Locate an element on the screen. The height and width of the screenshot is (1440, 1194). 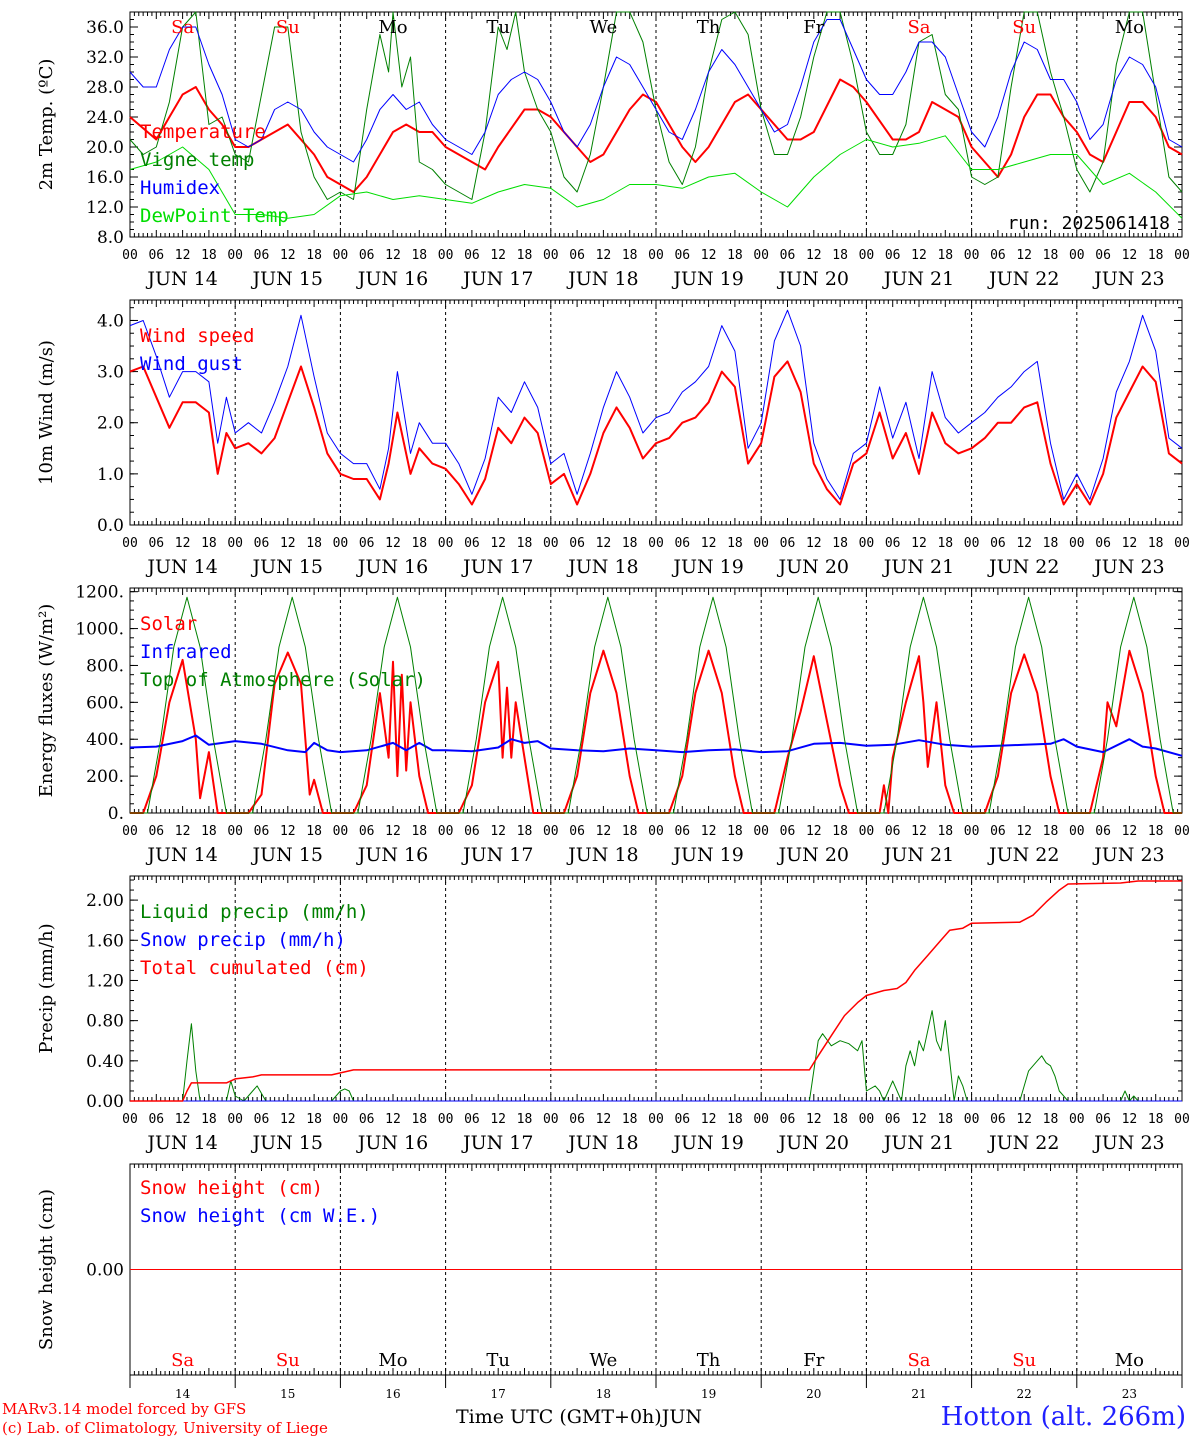
legend-entry: Vigne temp is located at coordinates (197, 160).